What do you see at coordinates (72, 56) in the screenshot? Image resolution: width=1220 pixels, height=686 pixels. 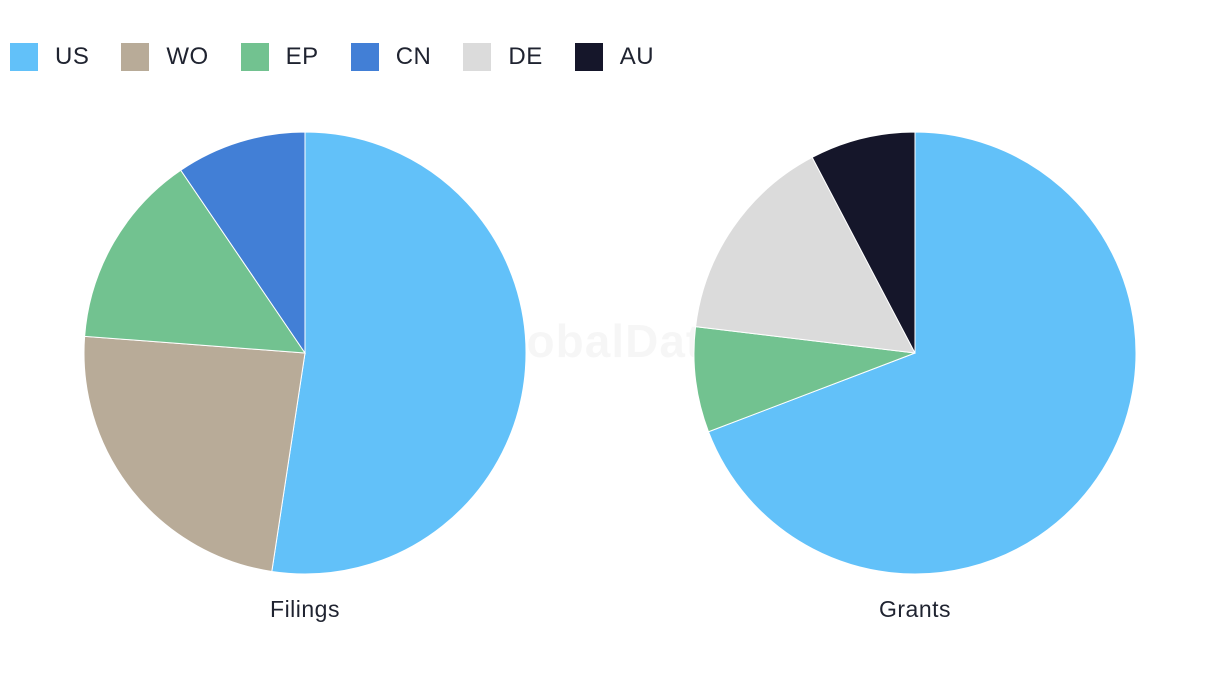 I see `legend-label-us: US` at bounding box center [72, 56].